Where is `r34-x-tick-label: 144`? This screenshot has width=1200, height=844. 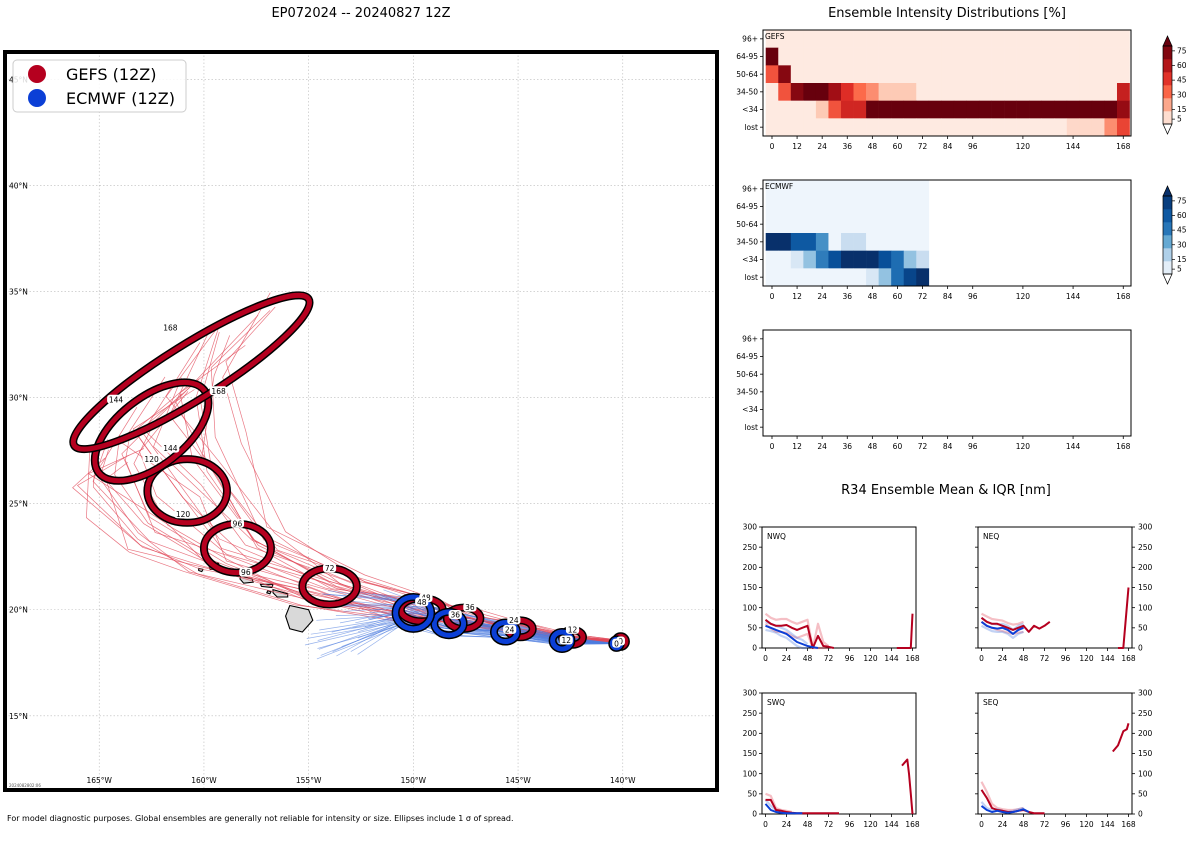
r34-x-tick-label: 144 is located at coordinates (891, 824).